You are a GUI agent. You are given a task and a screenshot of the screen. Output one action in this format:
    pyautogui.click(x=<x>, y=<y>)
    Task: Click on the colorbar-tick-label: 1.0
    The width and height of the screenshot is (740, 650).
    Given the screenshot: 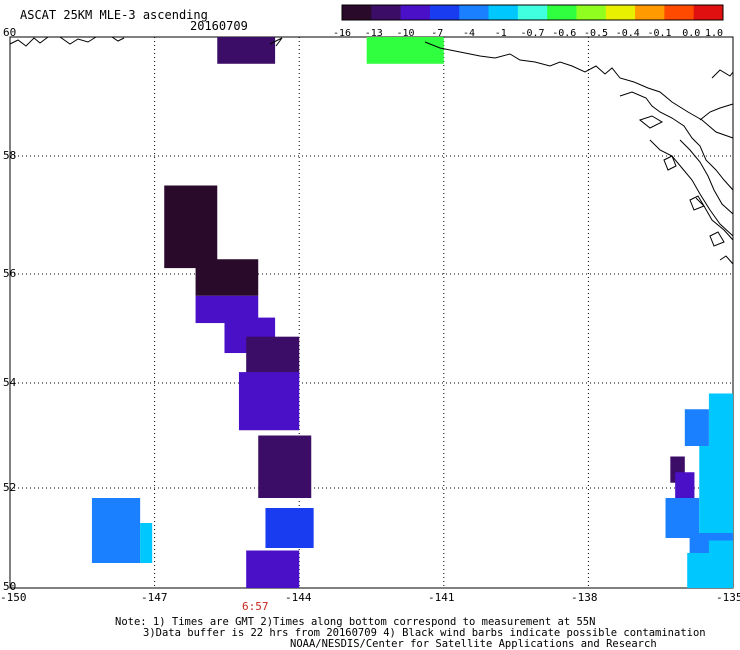 What is the action you would take?
    pyautogui.click(x=714, y=33)
    